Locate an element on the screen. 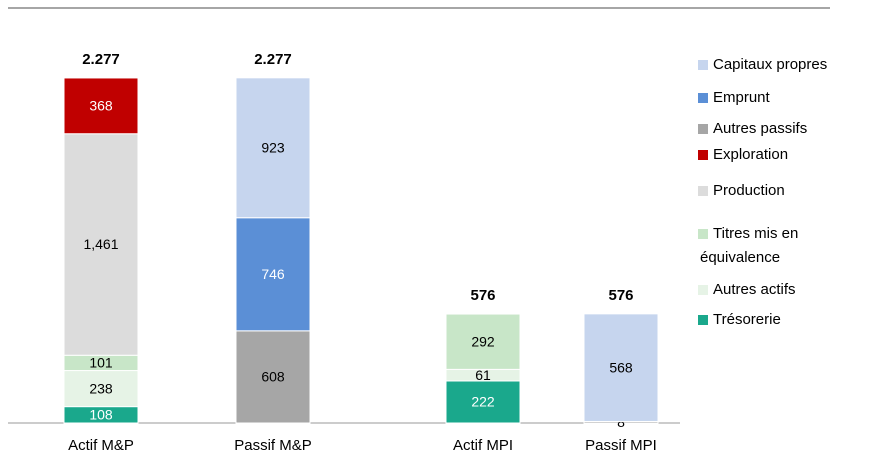  value-label: 101 is located at coordinates (101, 363).